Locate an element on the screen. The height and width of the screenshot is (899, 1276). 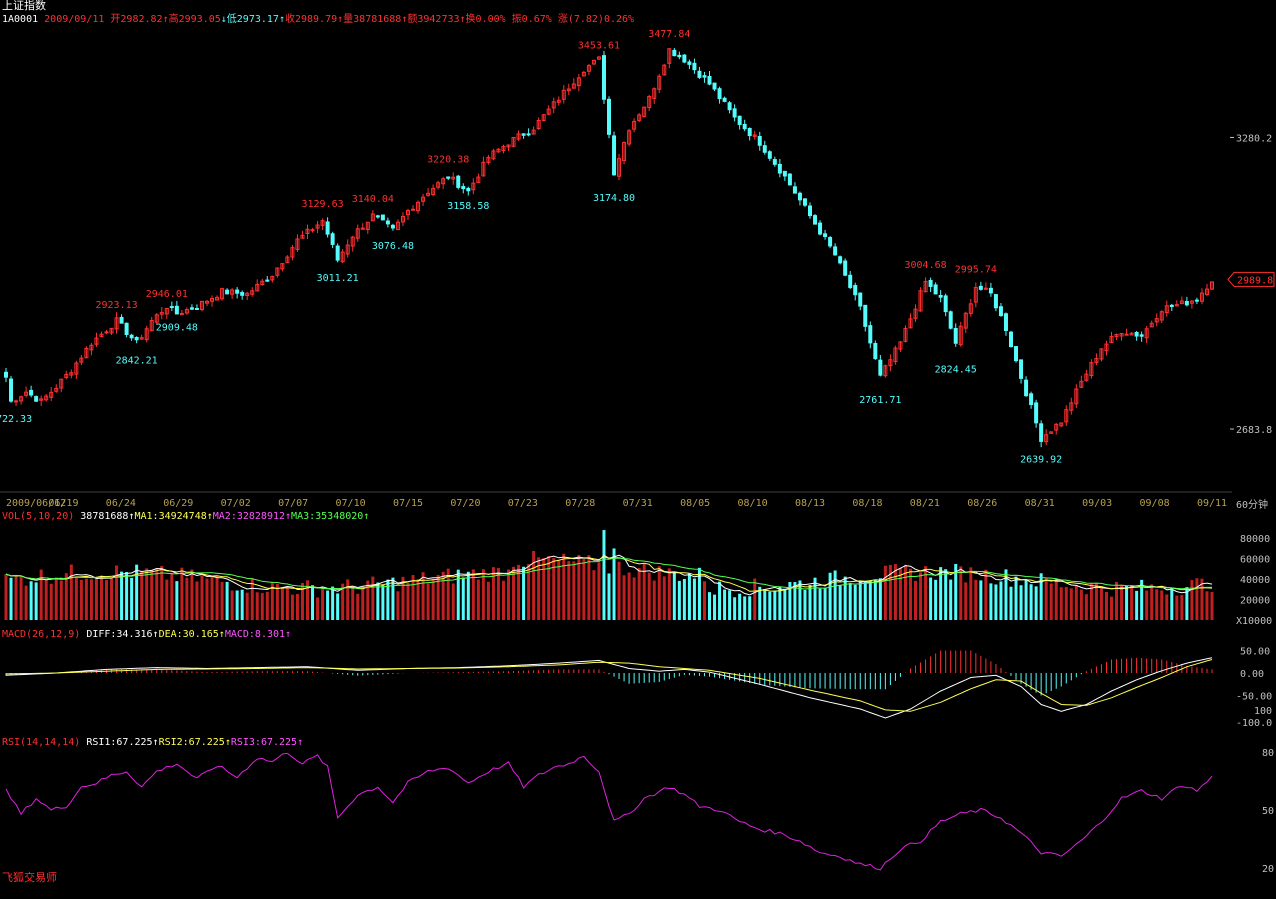
security-code: 1A0001 is located at coordinates (20, 19).